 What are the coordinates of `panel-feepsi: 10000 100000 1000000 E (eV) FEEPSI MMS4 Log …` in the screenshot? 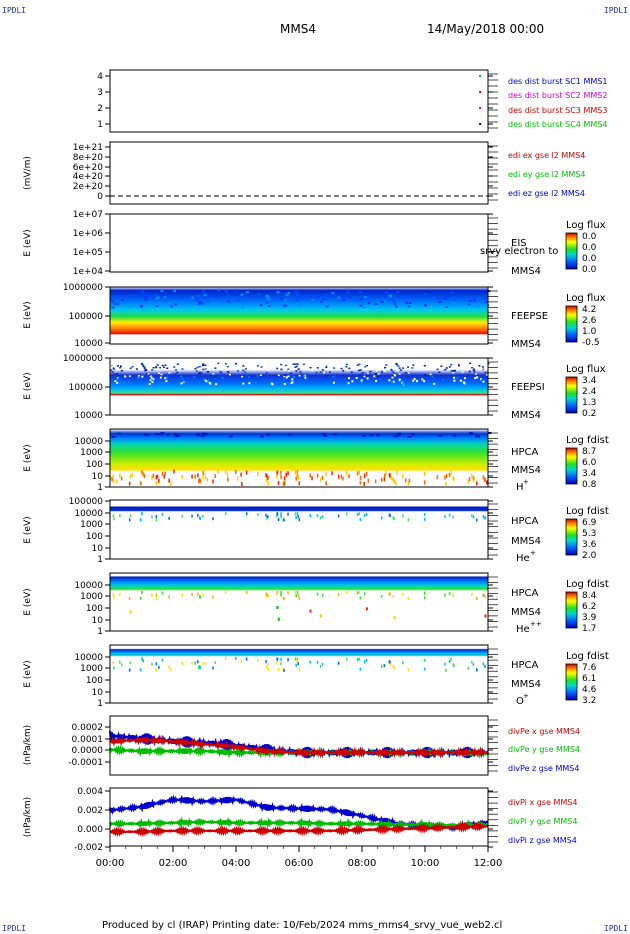 It's located at (314, 387).